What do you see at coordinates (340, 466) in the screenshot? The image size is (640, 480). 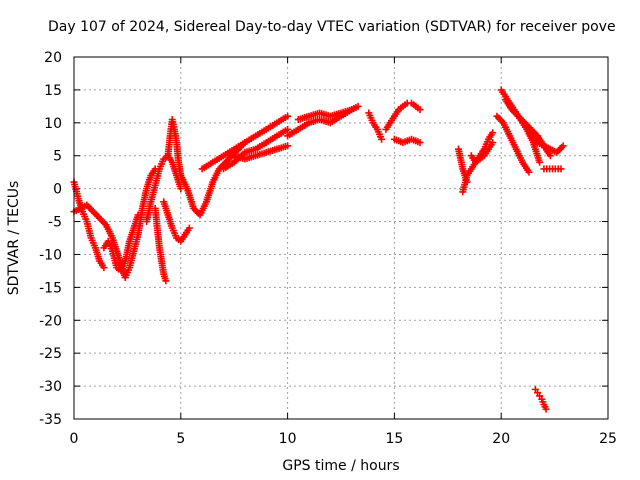 I see `x-axis-label: GPS time / hours` at bounding box center [340, 466].